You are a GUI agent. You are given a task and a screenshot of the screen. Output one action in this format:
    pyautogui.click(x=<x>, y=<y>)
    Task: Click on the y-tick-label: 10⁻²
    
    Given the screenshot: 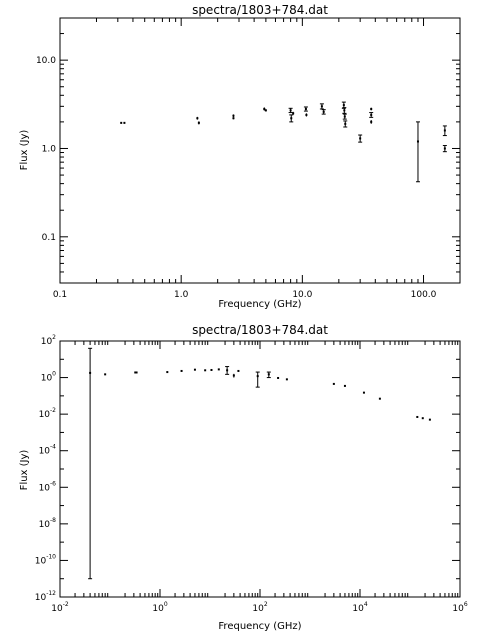 What is the action you would take?
    pyautogui.click(x=48, y=413)
    